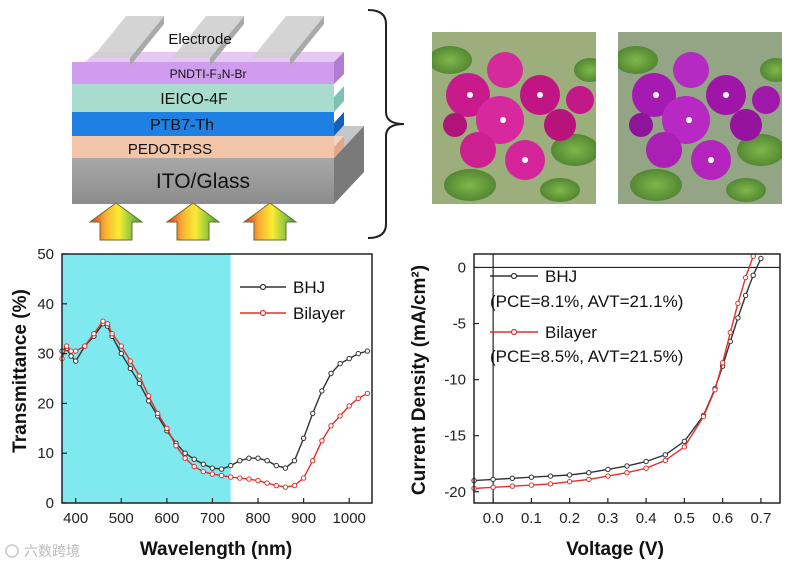 The height and width of the screenshot is (570, 800). What do you see at coordinates (199, 39) in the screenshot?
I see `layer-label: Electrode` at bounding box center [199, 39].